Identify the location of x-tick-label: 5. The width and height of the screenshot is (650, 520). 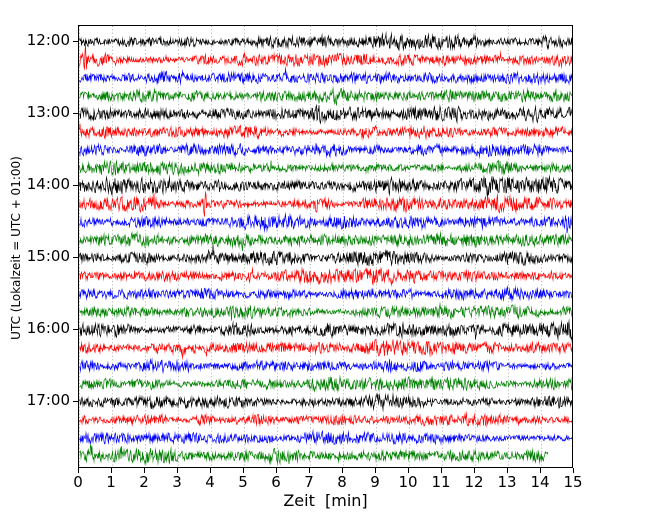
(243, 482).